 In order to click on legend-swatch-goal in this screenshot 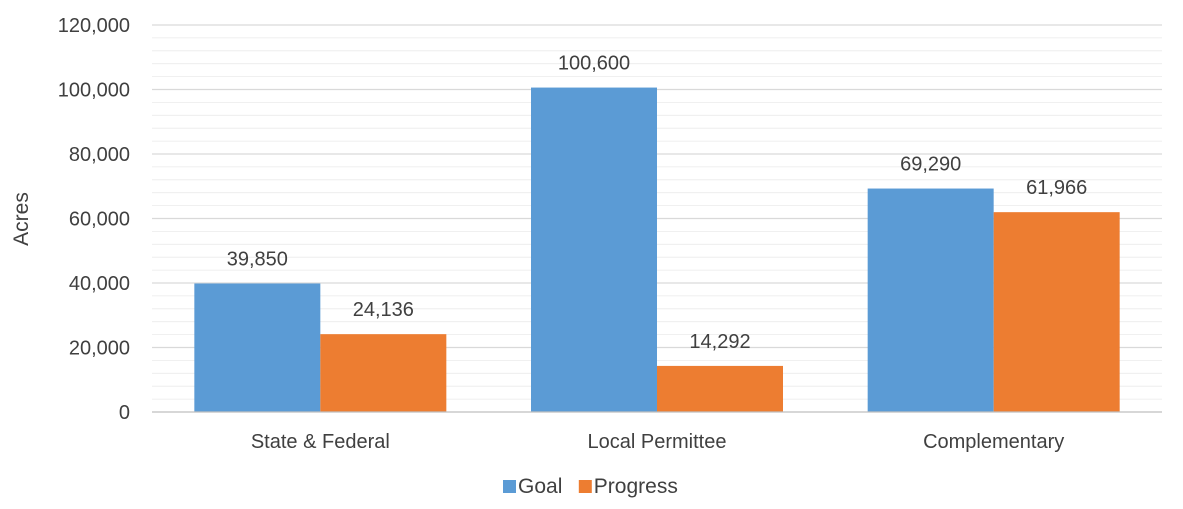, I will do `click(509, 486)`.